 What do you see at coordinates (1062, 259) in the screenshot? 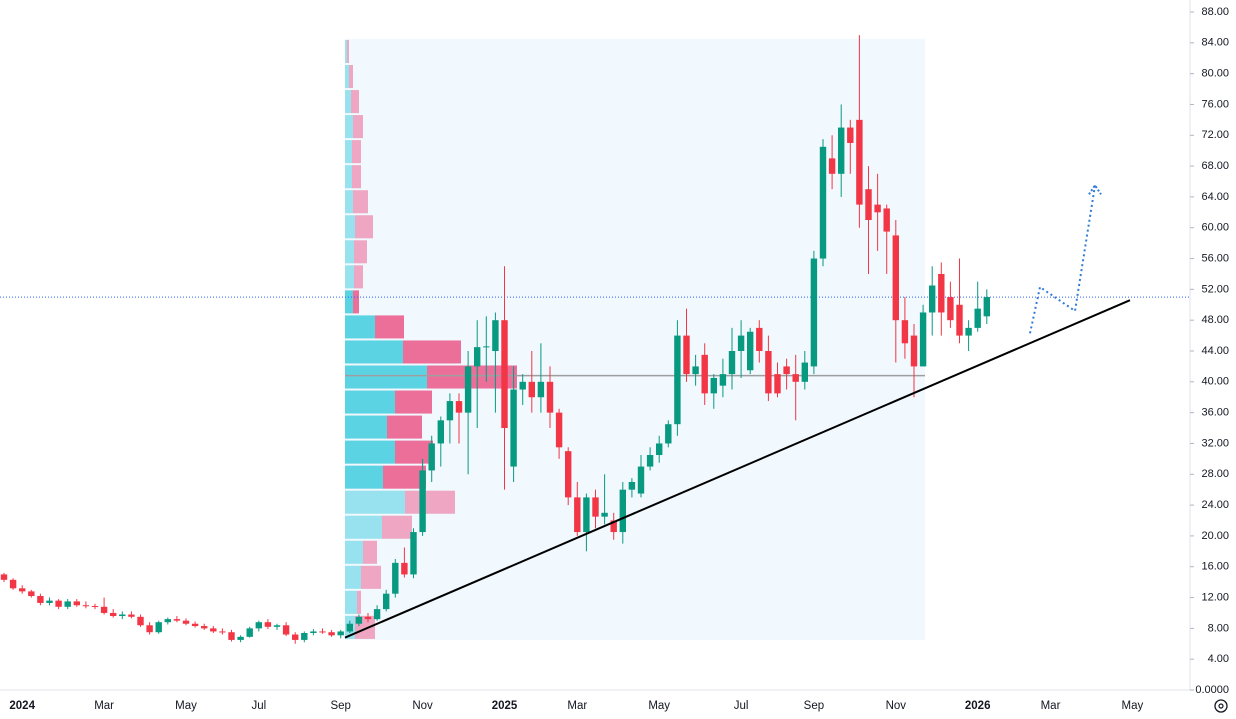
I see `projection-path` at bounding box center [1062, 259].